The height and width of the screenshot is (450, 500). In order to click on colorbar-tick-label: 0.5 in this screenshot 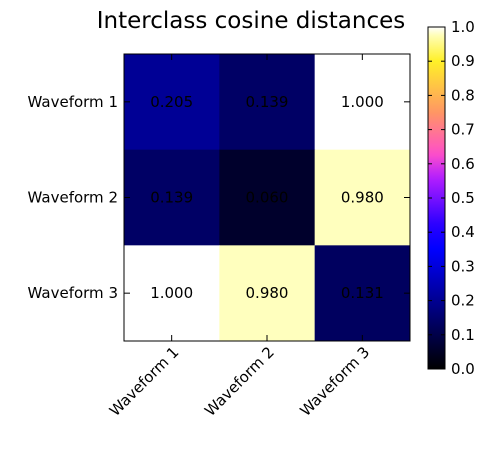, I will do `click(463, 198)`.